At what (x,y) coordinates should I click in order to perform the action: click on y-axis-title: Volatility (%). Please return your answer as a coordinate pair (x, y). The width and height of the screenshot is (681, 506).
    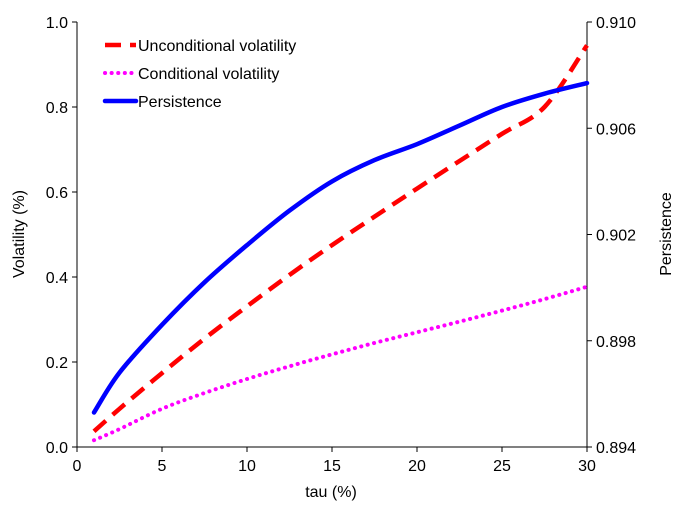
    Looking at the image, I should click on (19, 234).